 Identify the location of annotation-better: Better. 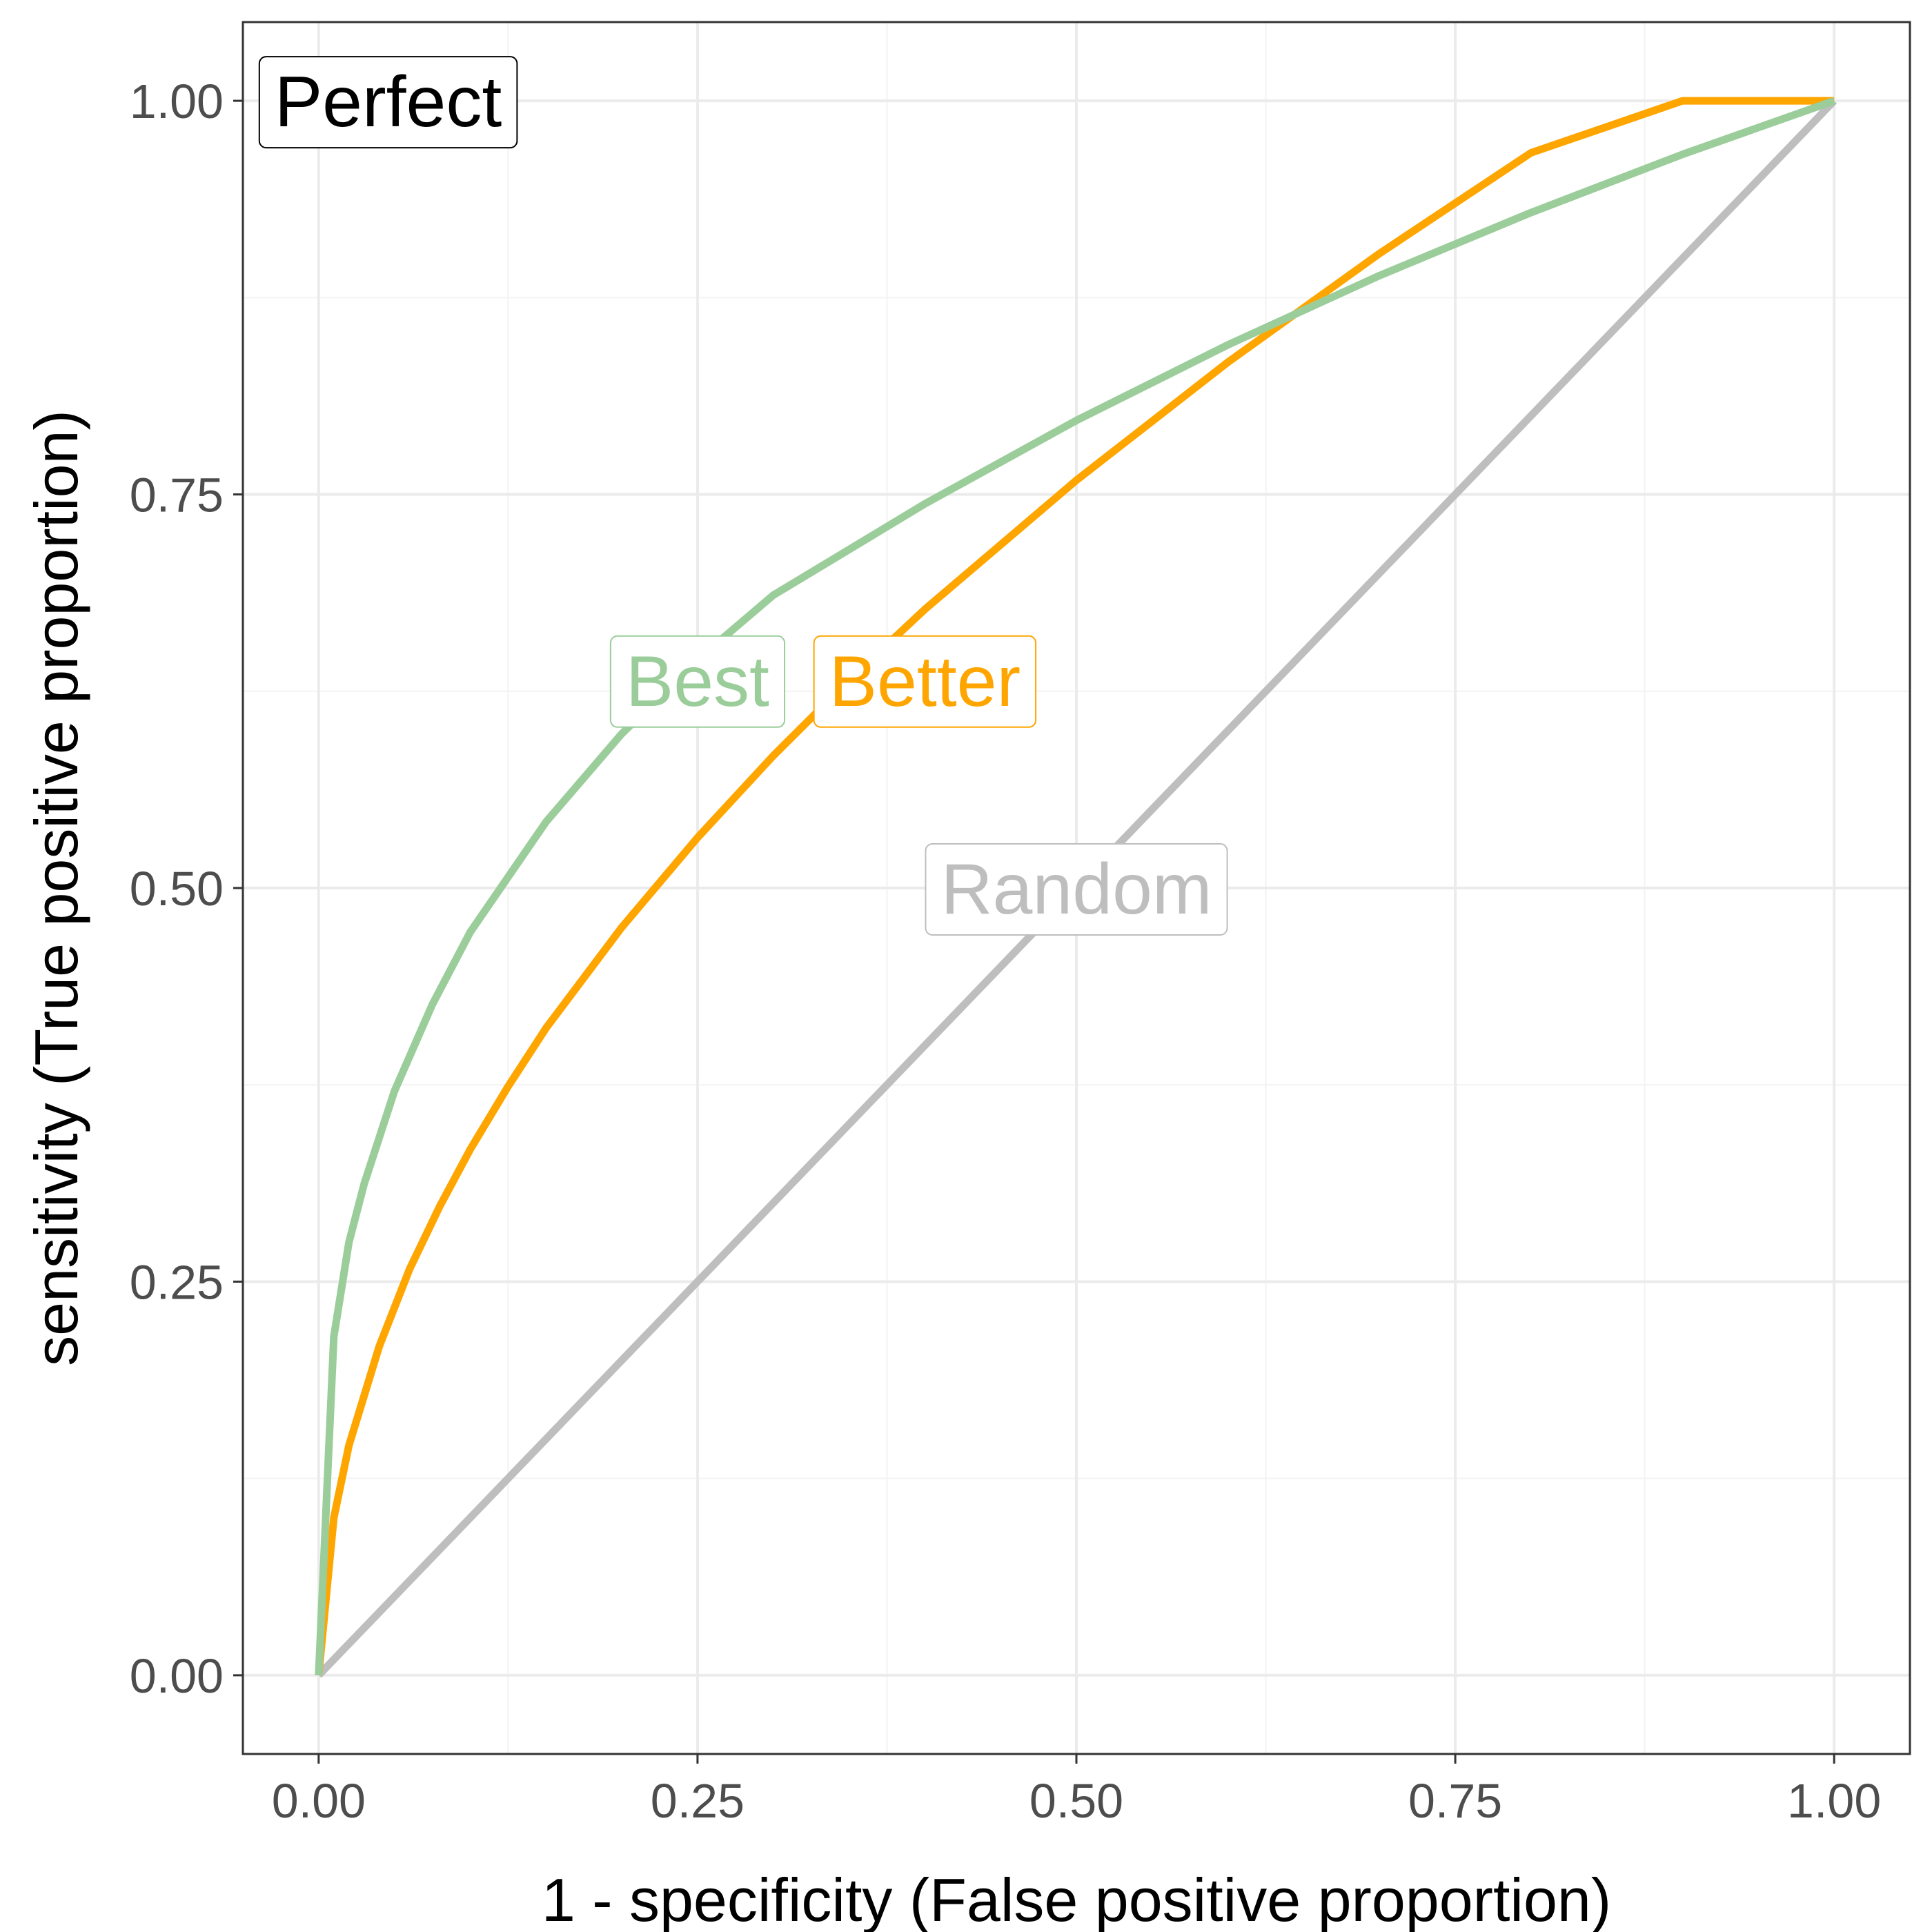
(925, 681).